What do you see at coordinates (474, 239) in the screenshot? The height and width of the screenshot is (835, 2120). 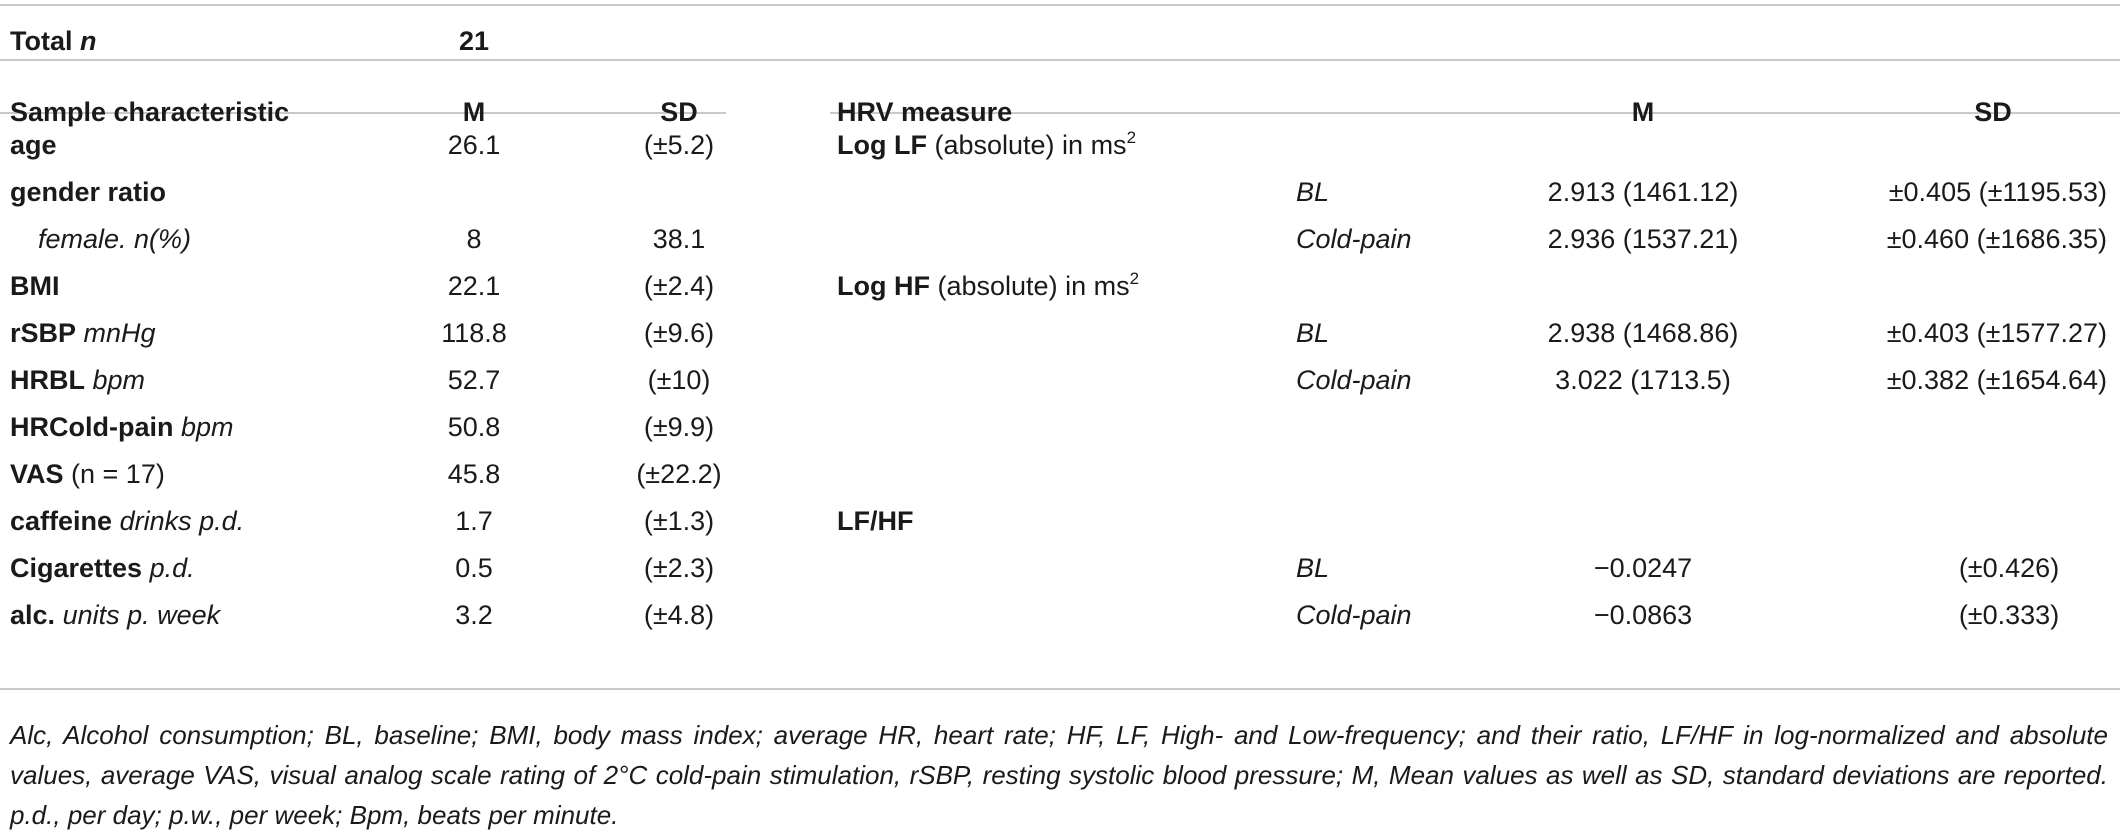 I see `row-m-value: 8` at bounding box center [474, 239].